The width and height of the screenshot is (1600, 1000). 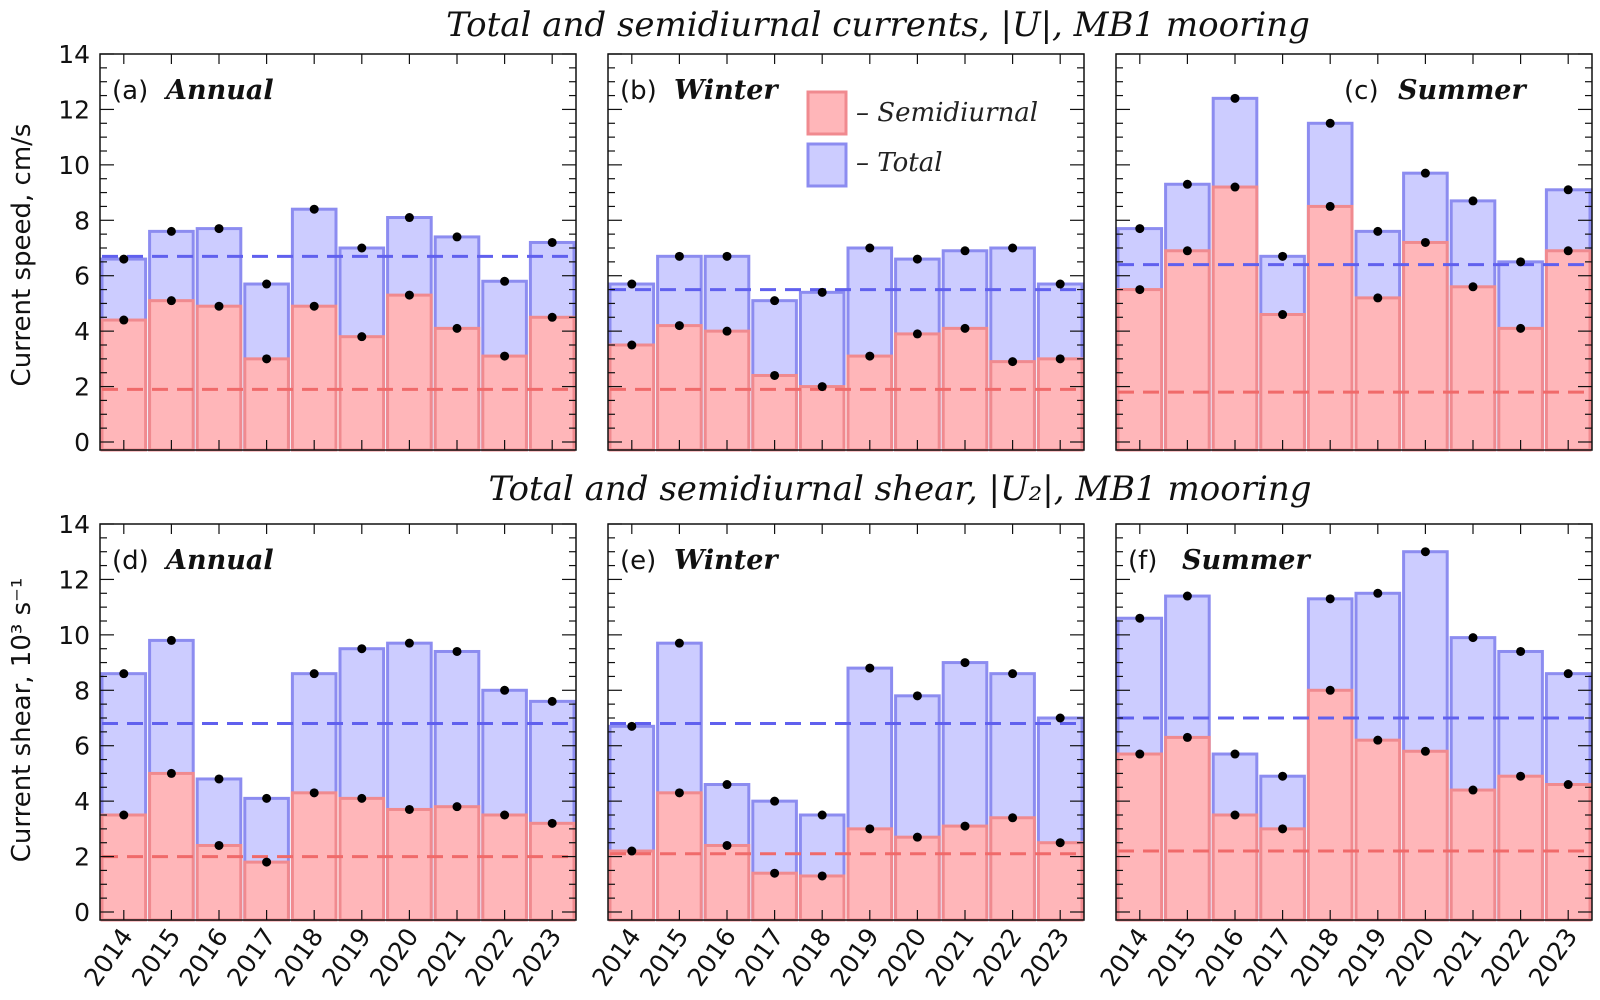 I want to click on panel-d-y-tick-label: 6, so click(x=82, y=746).